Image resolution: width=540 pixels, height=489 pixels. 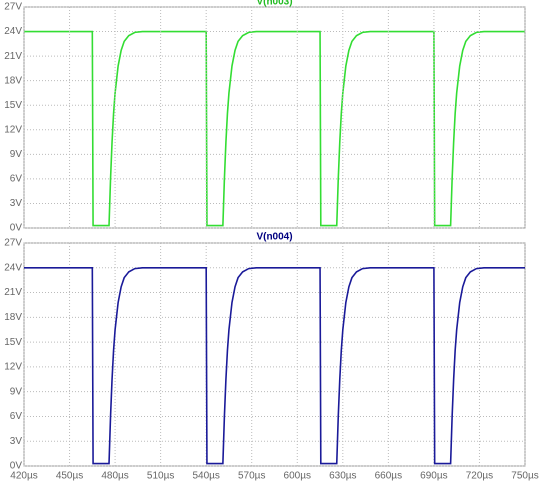 I want to click on x-tick-label: 660µs, so click(x=388, y=476).